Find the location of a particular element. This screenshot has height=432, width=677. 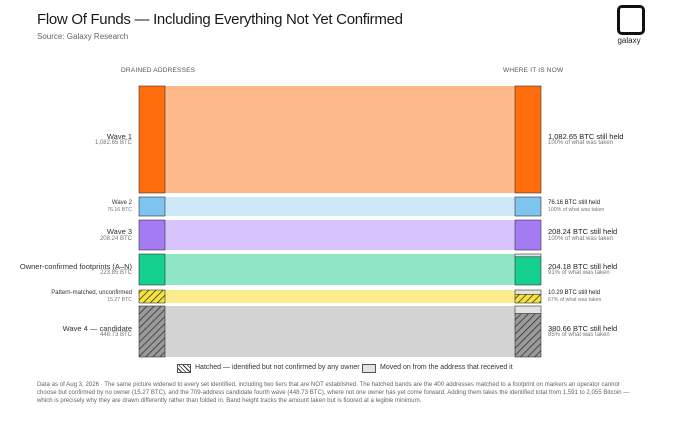

held-amount: 204.18 BTC still held is located at coordinates (583, 266).